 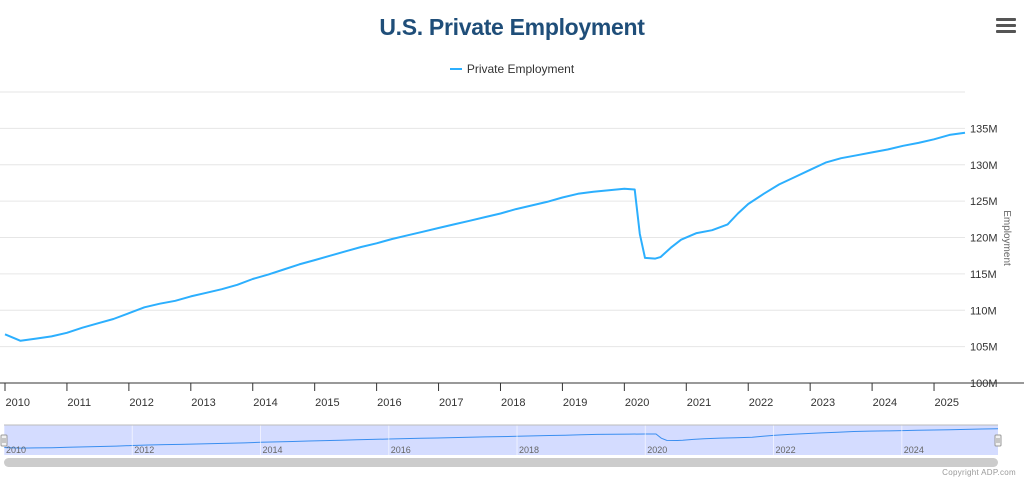 What do you see at coordinates (998, 440) in the screenshot?
I see `navigator-handle-right` at bounding box center [998, 440].